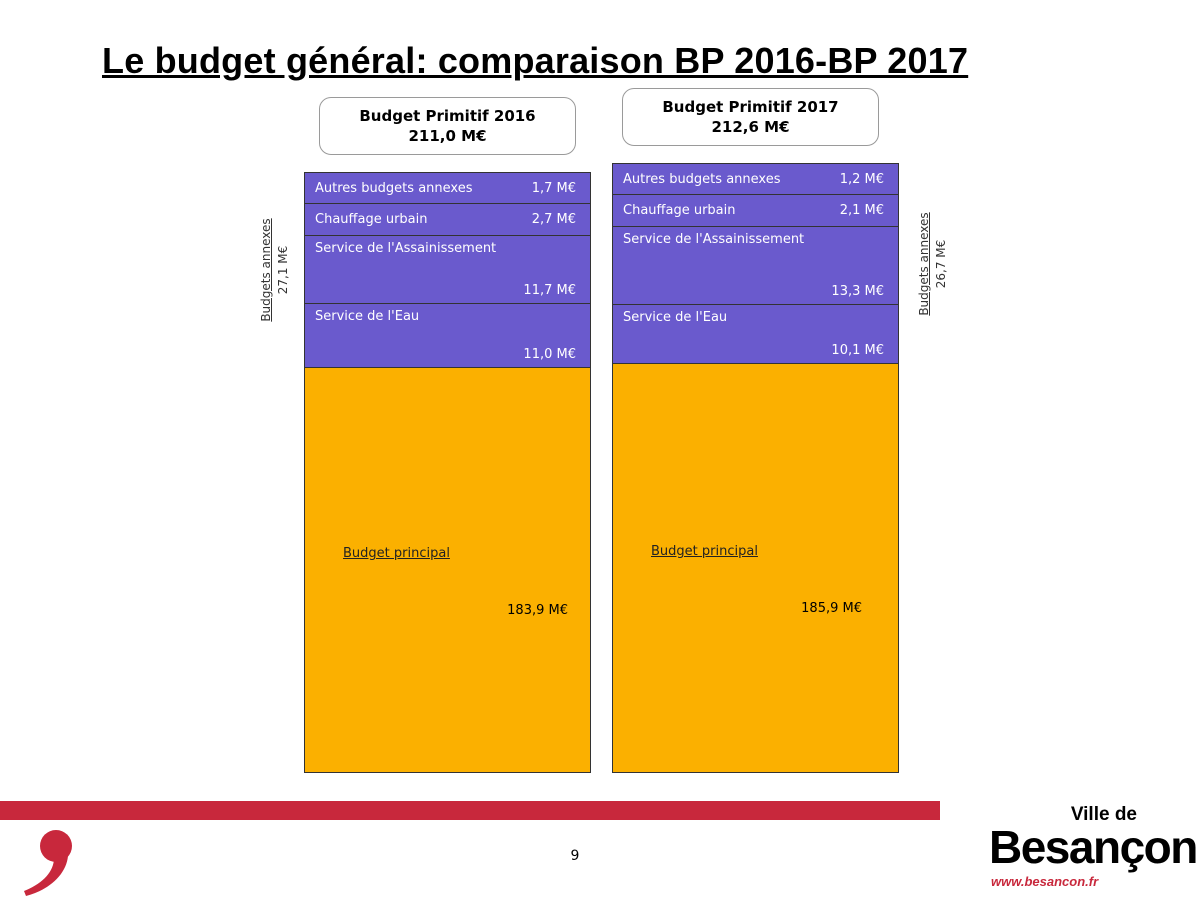 The height and width of the screenshot is (900, 1200). I want to click on annex-segment: Autres budgets annexes 1,2 M€, so click(755, 179).